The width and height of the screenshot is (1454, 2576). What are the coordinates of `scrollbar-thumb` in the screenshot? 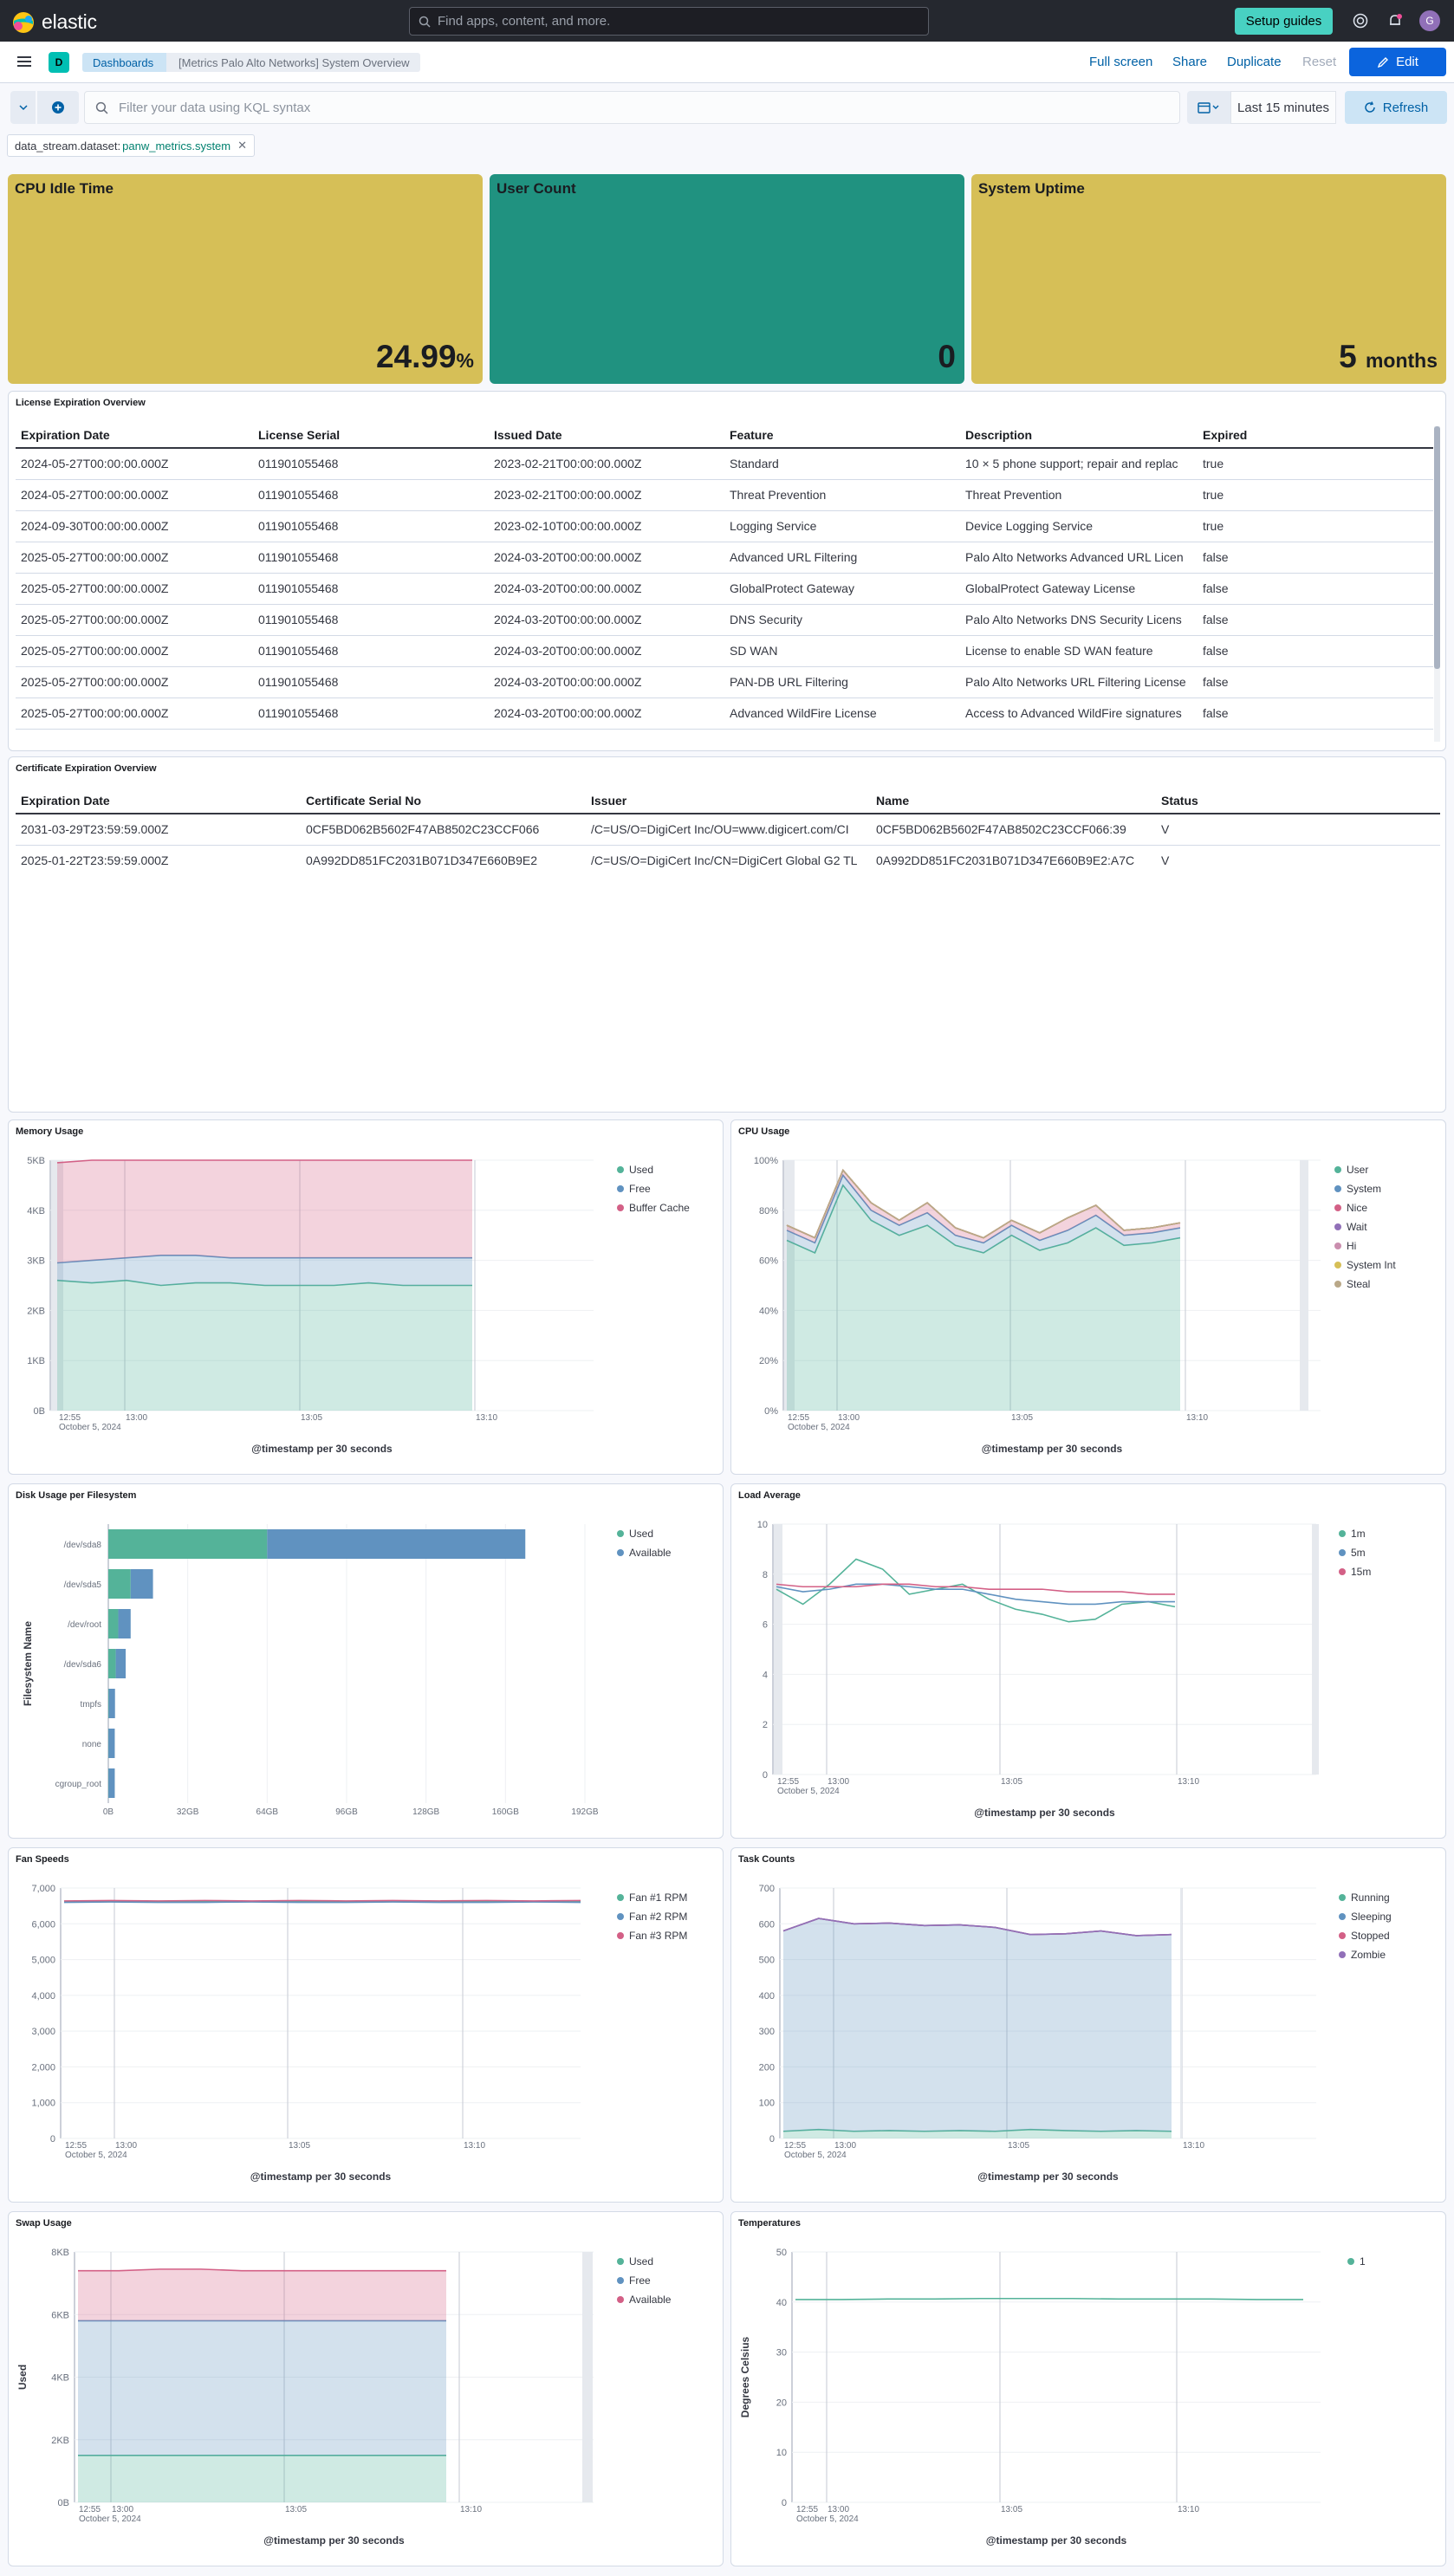 It's located at (1437, 547).